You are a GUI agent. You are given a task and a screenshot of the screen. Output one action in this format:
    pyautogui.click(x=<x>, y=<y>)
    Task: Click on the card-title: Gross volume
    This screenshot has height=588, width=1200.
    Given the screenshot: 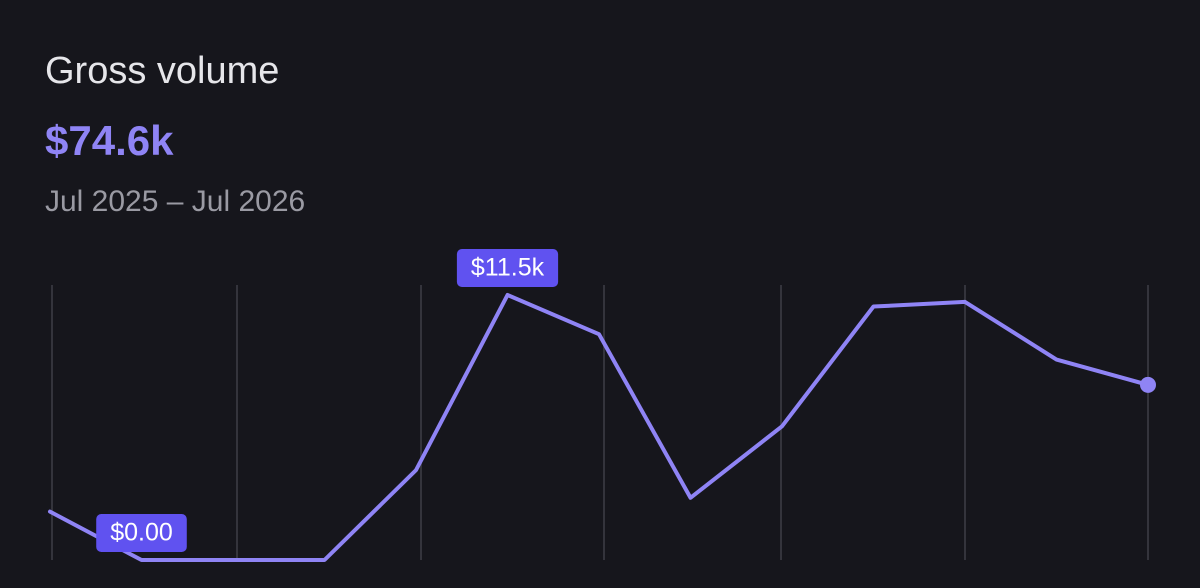 What is the action you would take?
    pyautogui.click(x=162, y=71)
    